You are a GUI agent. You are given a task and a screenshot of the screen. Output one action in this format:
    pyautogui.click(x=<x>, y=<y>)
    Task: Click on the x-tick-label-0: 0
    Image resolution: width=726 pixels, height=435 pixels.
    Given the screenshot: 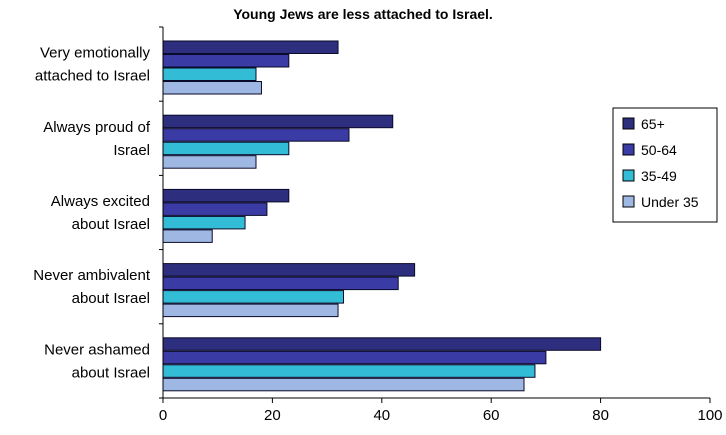 What is the action you would take?
    pyautogui.click(x=163, y=415)
    